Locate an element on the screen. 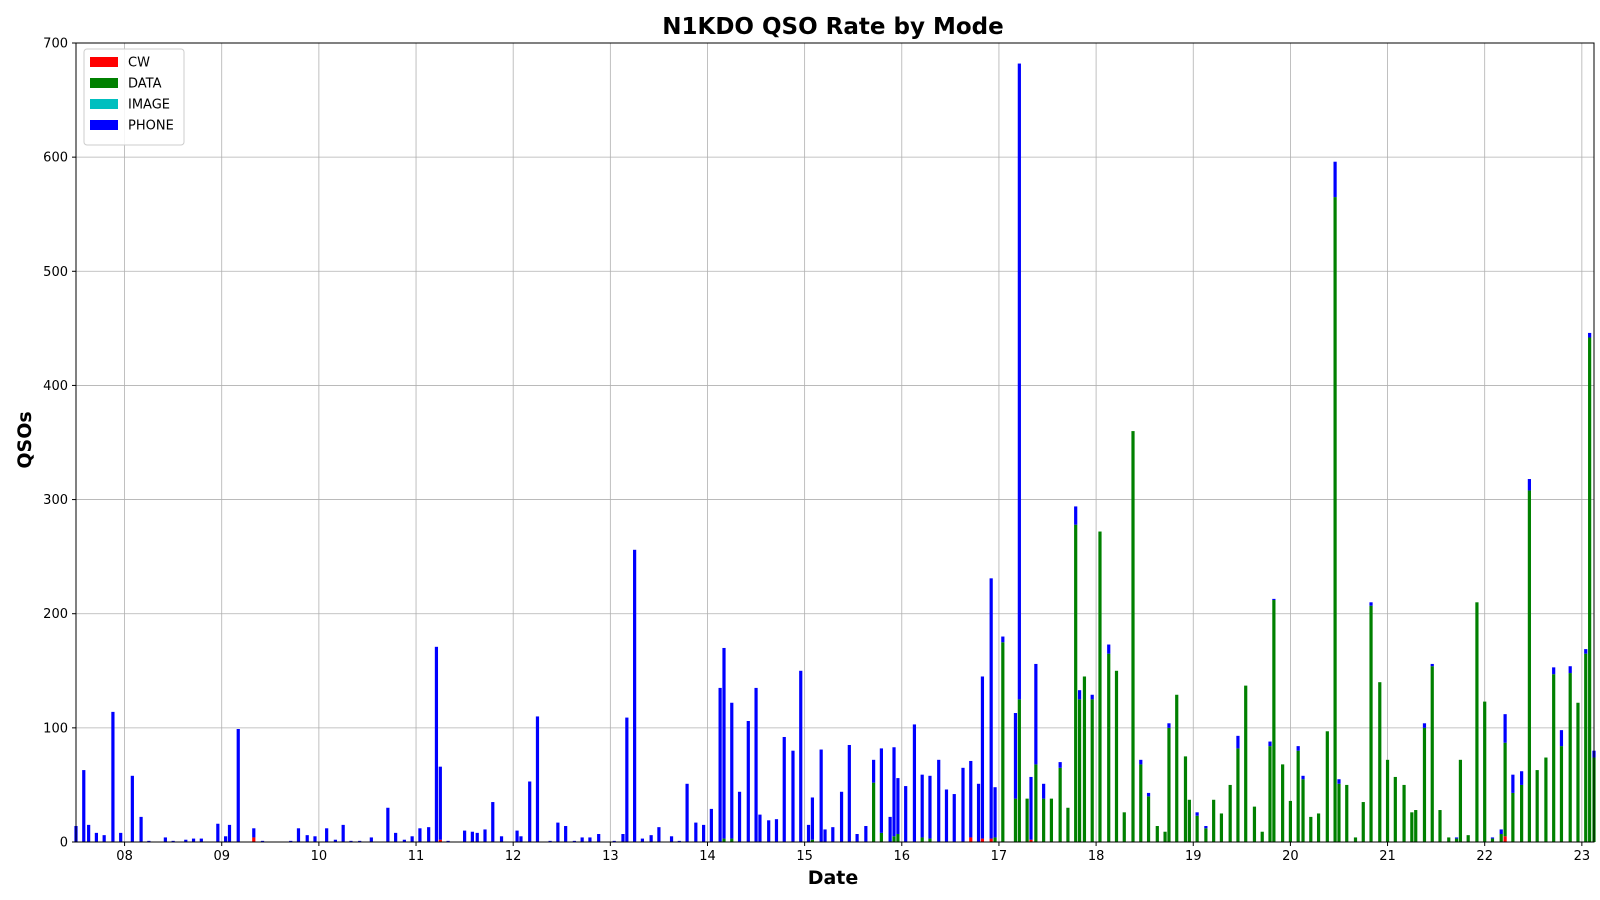  y-axis-label: QSOs is located at coordinates (25, 439).